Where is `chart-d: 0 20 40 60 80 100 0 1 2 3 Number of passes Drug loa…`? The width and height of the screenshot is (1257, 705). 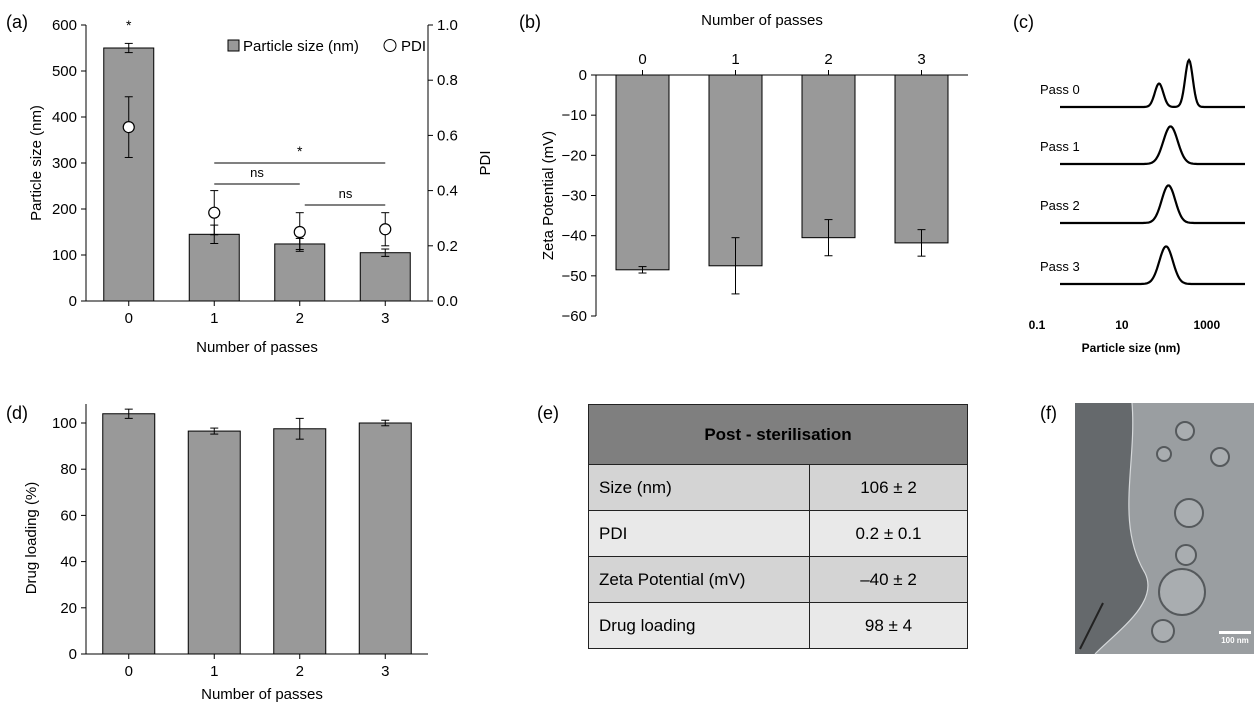 chart-d: 0 20 40 60 80 100 0 1 2 3 Number of passes Drug loa… is located at coordinates (225, 553).